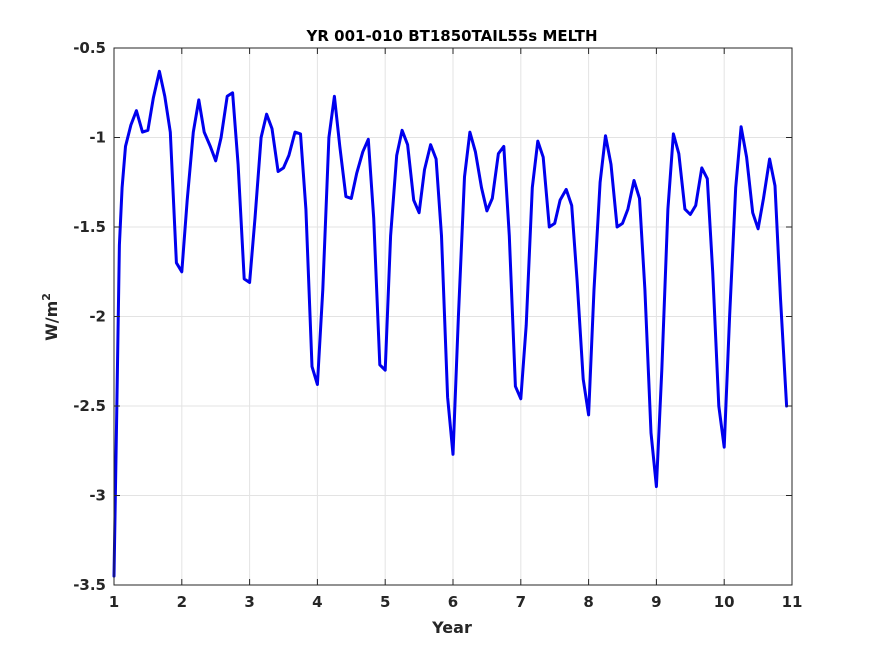  What do you see at coordinates (656, 602) in the screenshot?
I see `x-tick-label: 9` at bounding box center [656, 602].